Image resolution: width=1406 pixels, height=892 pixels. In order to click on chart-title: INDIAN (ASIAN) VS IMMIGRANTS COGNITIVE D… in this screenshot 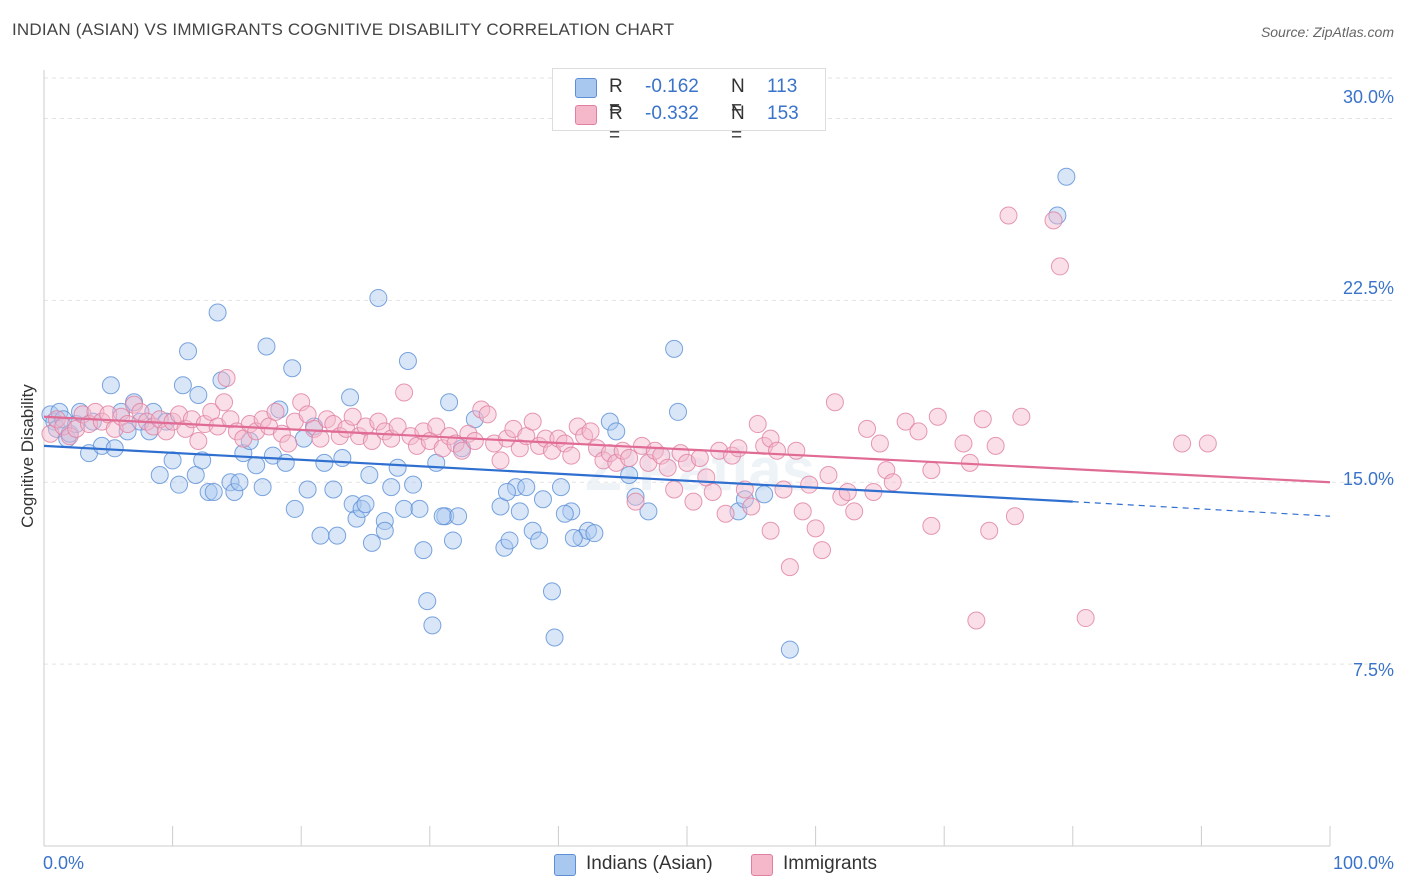, I will do `click(343, 29)`.